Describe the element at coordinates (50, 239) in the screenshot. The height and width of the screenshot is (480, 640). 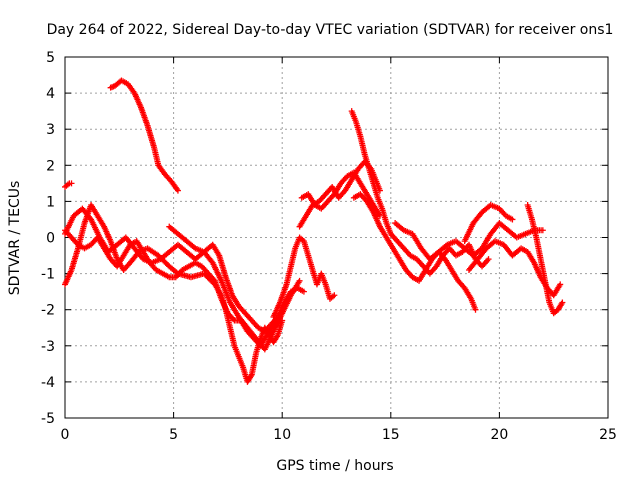
I see `y-tick-label: 0` at that location.